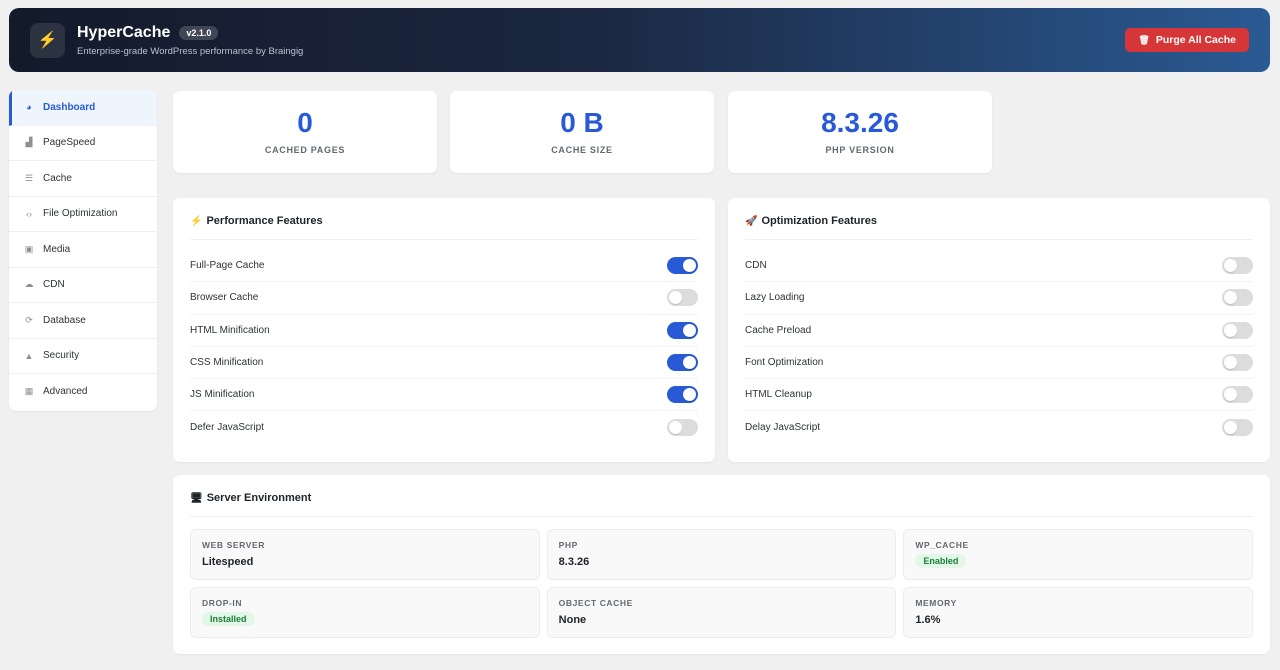  What do you see at coordinates (783, 428) in the screenshot?
I see `feature-label: Delay JavaScript` at bounding box center [783, 428].